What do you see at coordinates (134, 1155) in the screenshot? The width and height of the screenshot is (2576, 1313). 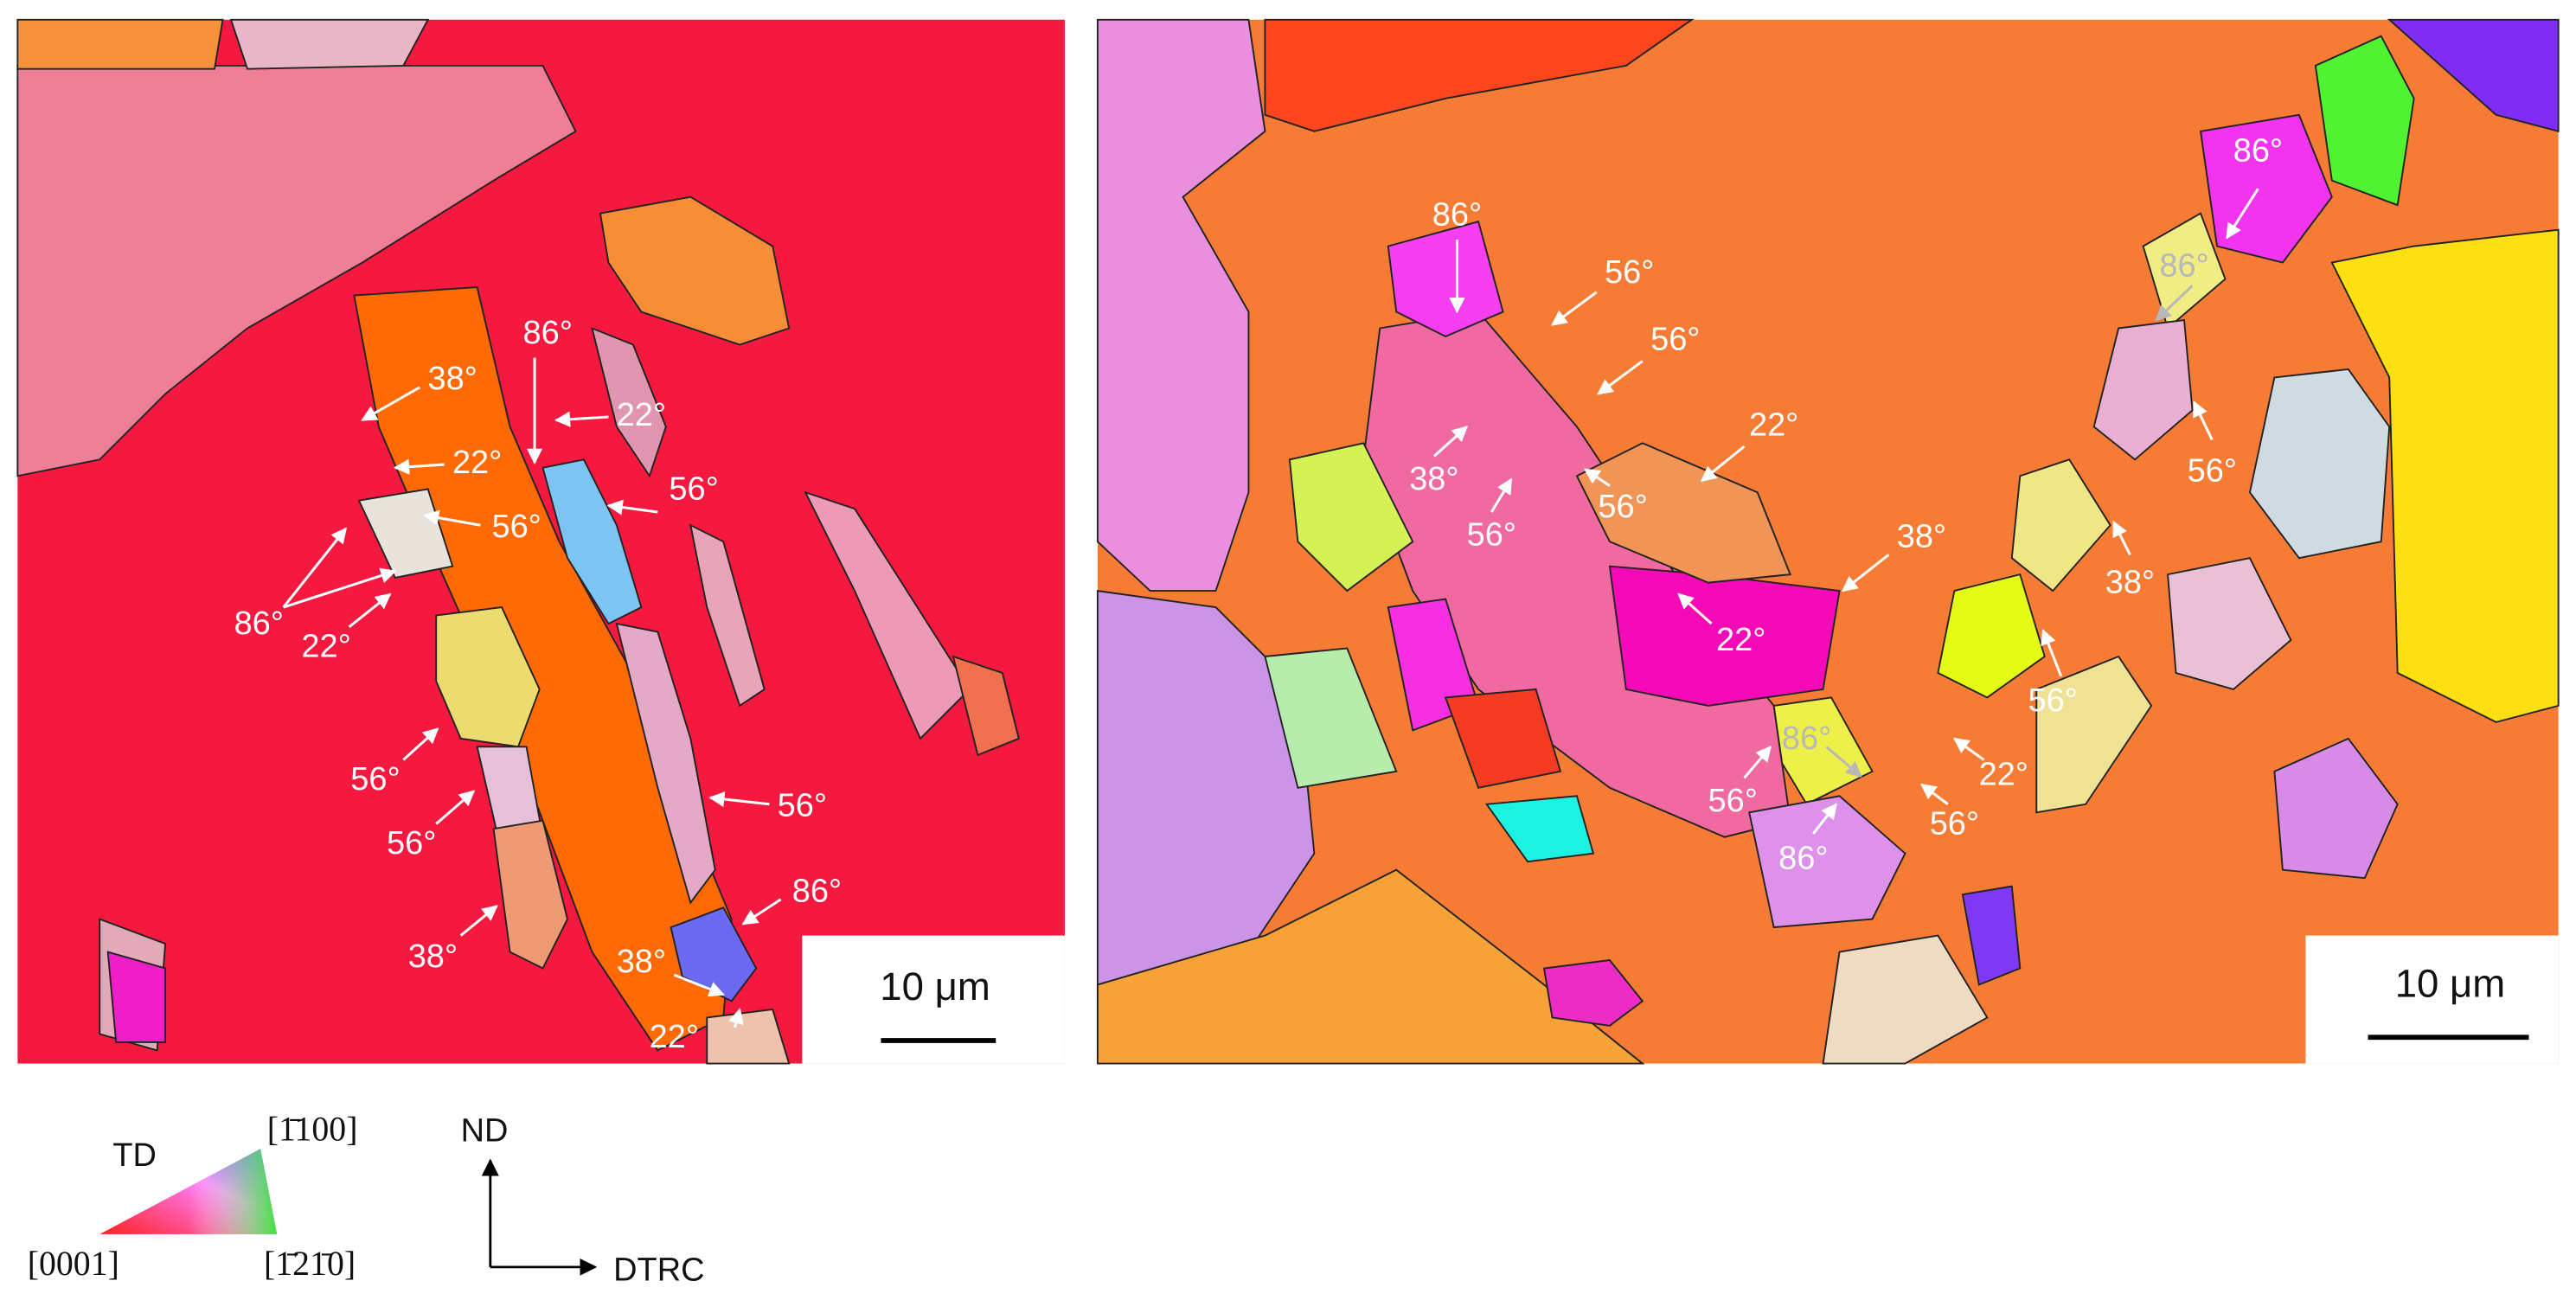 I see `legend-td: TD` at bounding box center [134, 1155].